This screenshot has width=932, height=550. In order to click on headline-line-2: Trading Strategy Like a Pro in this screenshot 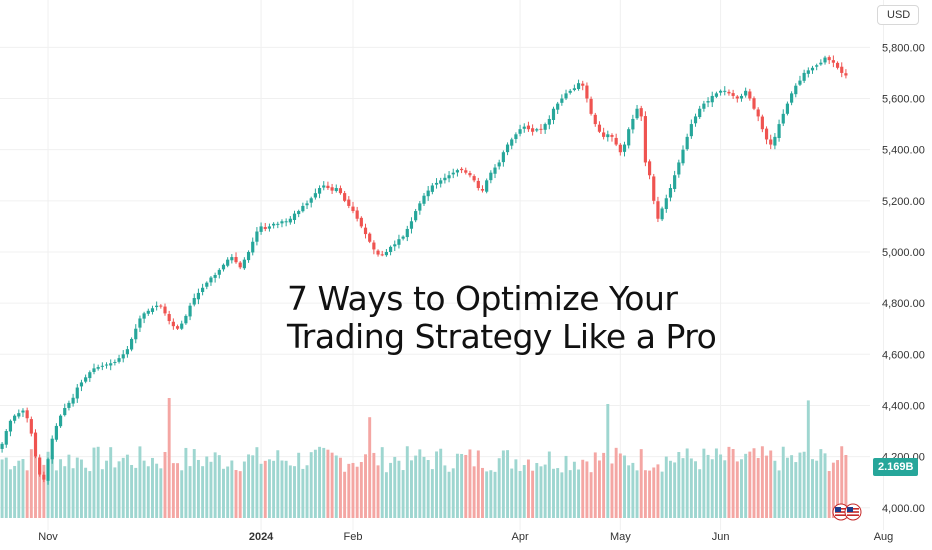, I will do `click(502, 336)`.